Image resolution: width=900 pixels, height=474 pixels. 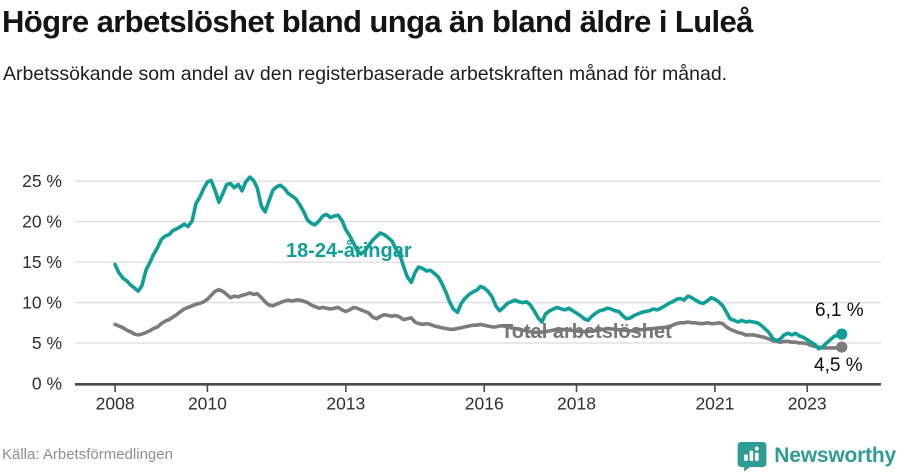 I want to click on x-tick-label: 2010, so click(x=207, y=404).